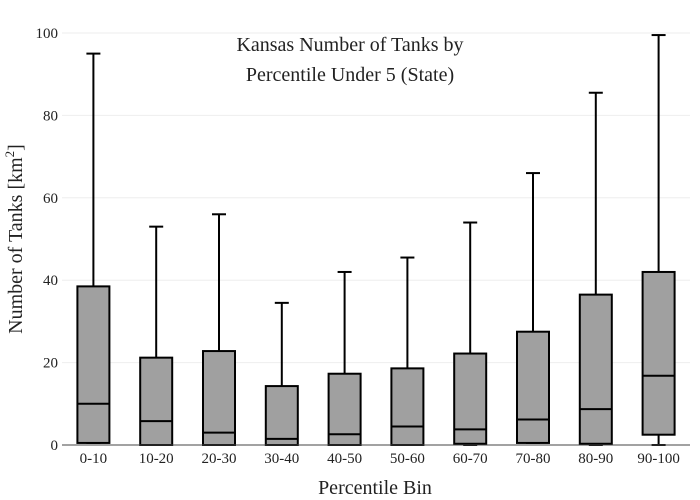  What do you see at coordinates (47, 240) in the screenshot?
I see `y-tick-labels: 0 20 40 60 80 100` at bounding box center [47, 240].